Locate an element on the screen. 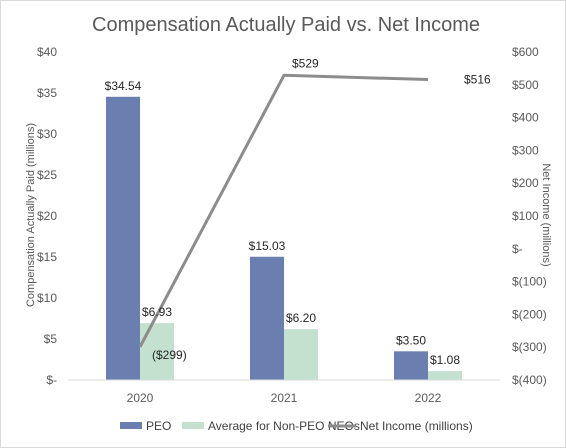  y-axis-ticks: $- $5 $10 $15 $20 $25 $30 $35 $40 is located at coordinates (47, 216).